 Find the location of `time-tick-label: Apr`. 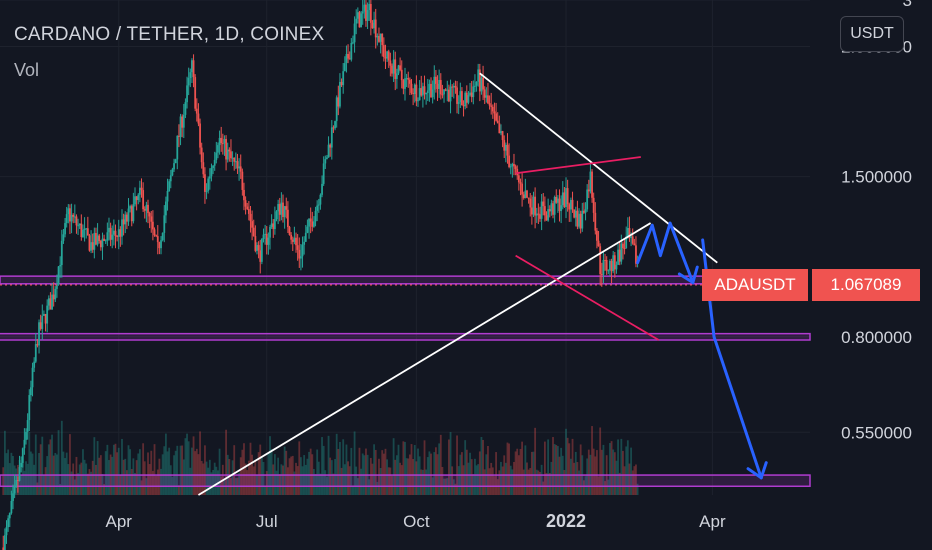

time-tick-label: Apr is located at coordinates (712, 521).